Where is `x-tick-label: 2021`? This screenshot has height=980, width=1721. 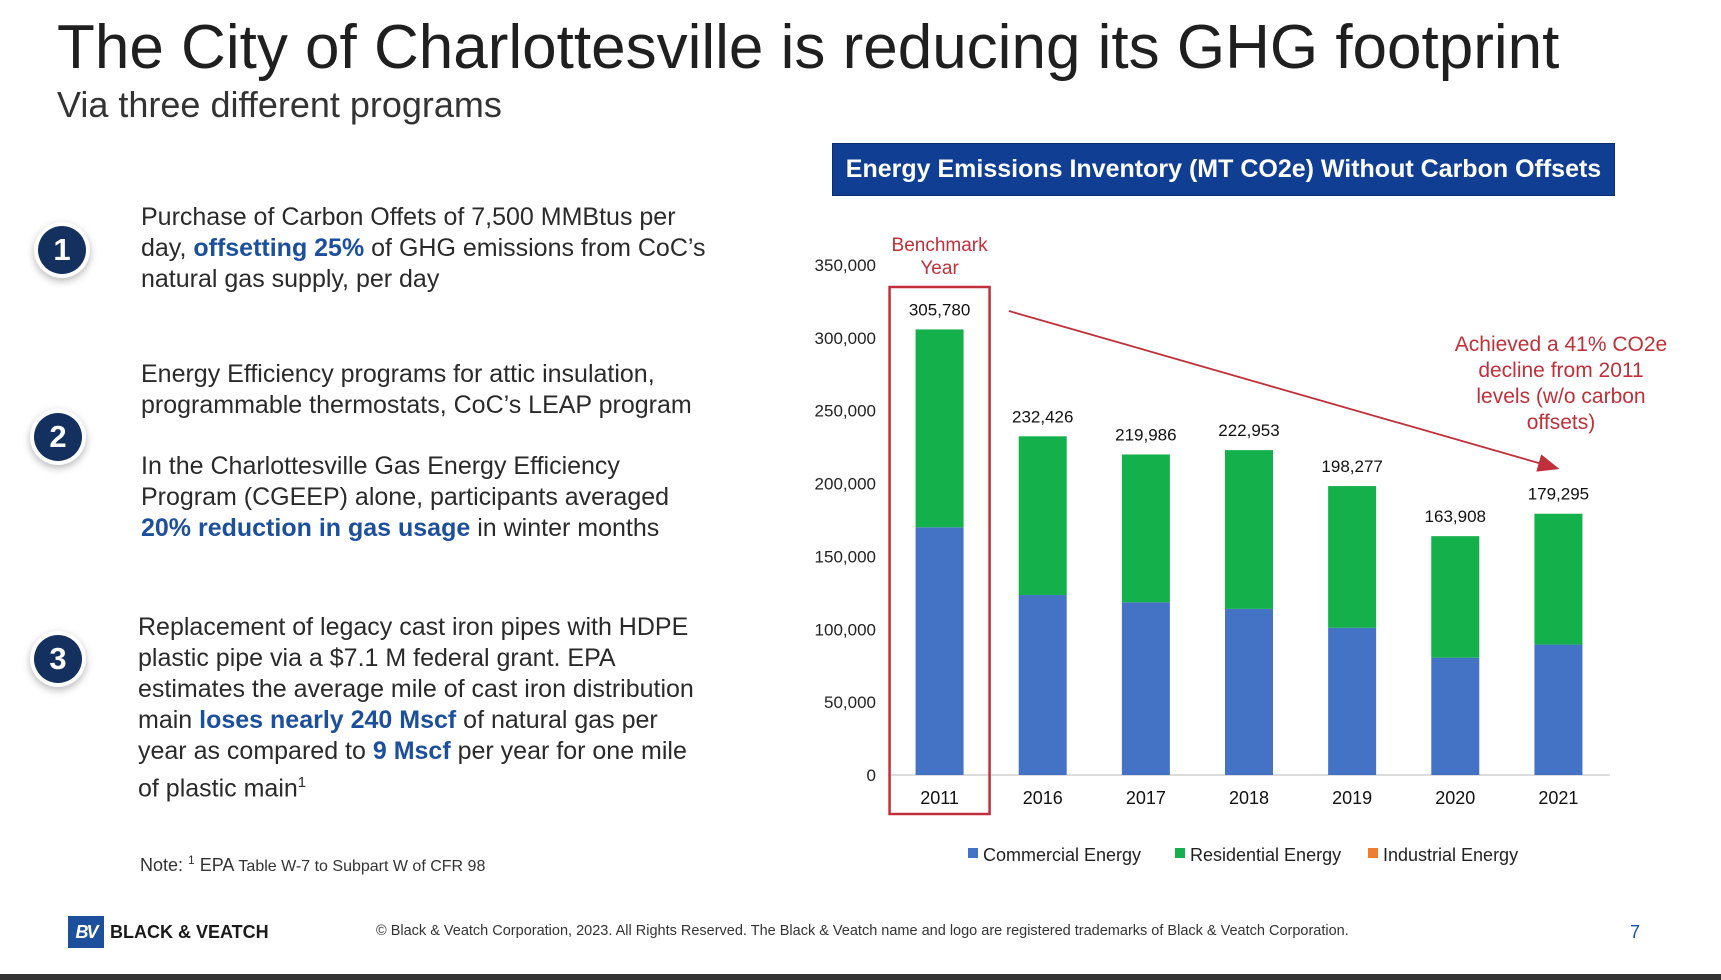 x-tick-label: 2021 is located at coordinates (1558, 798).